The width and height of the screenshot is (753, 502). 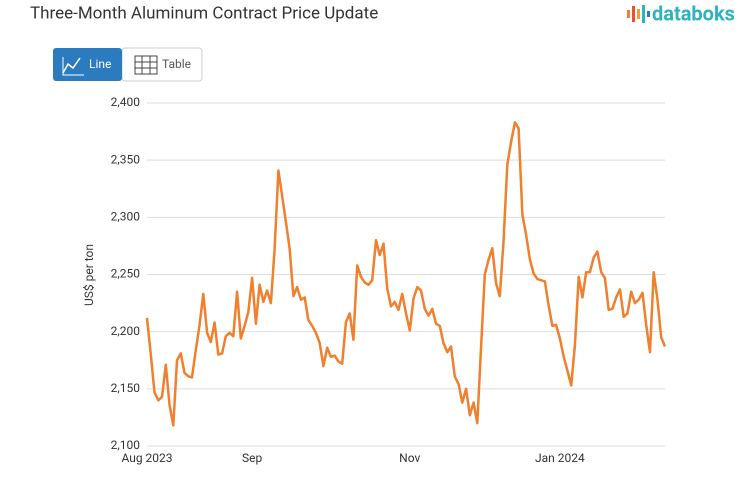 What do you see at coordinates (146, 458) in the screenshot?
I see `x-tick-label: Aug 2023` at bounding box center [146, 458].